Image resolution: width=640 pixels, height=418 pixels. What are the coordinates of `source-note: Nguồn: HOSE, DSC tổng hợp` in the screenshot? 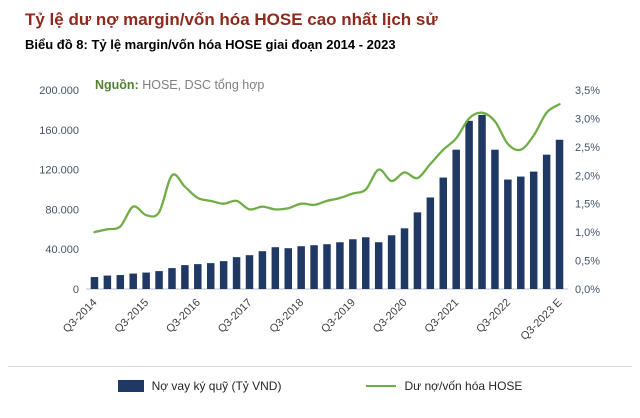 It's located at (179, 85).